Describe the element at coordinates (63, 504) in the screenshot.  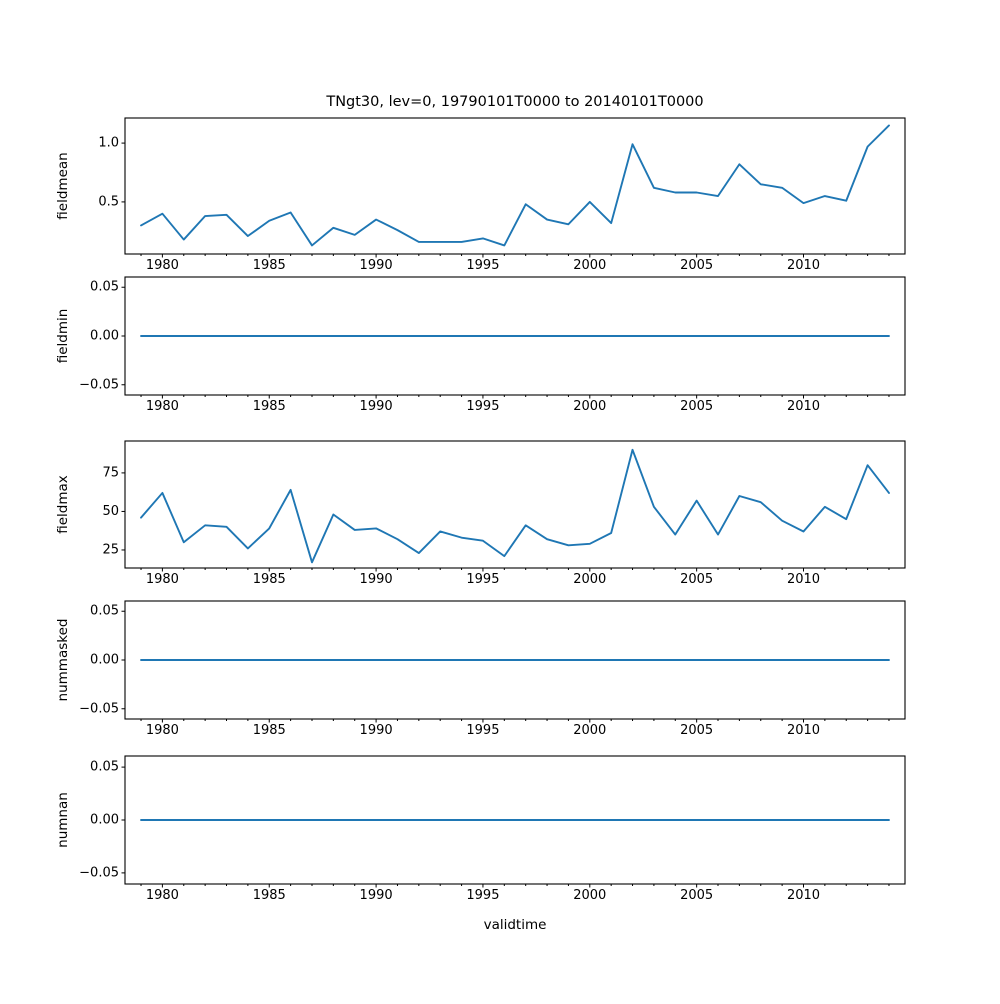
I see `y-axis-label: fieldmax` at that location.